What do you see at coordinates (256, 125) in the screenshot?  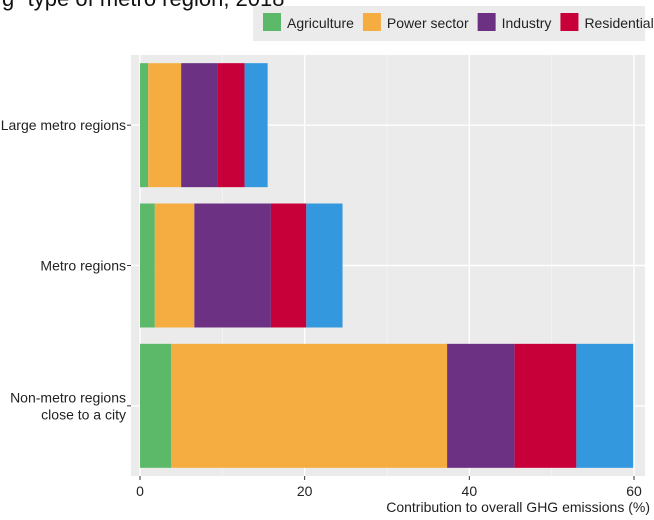 I see `bar-transport-large-metro-regions` at bounding box center [256, 125].